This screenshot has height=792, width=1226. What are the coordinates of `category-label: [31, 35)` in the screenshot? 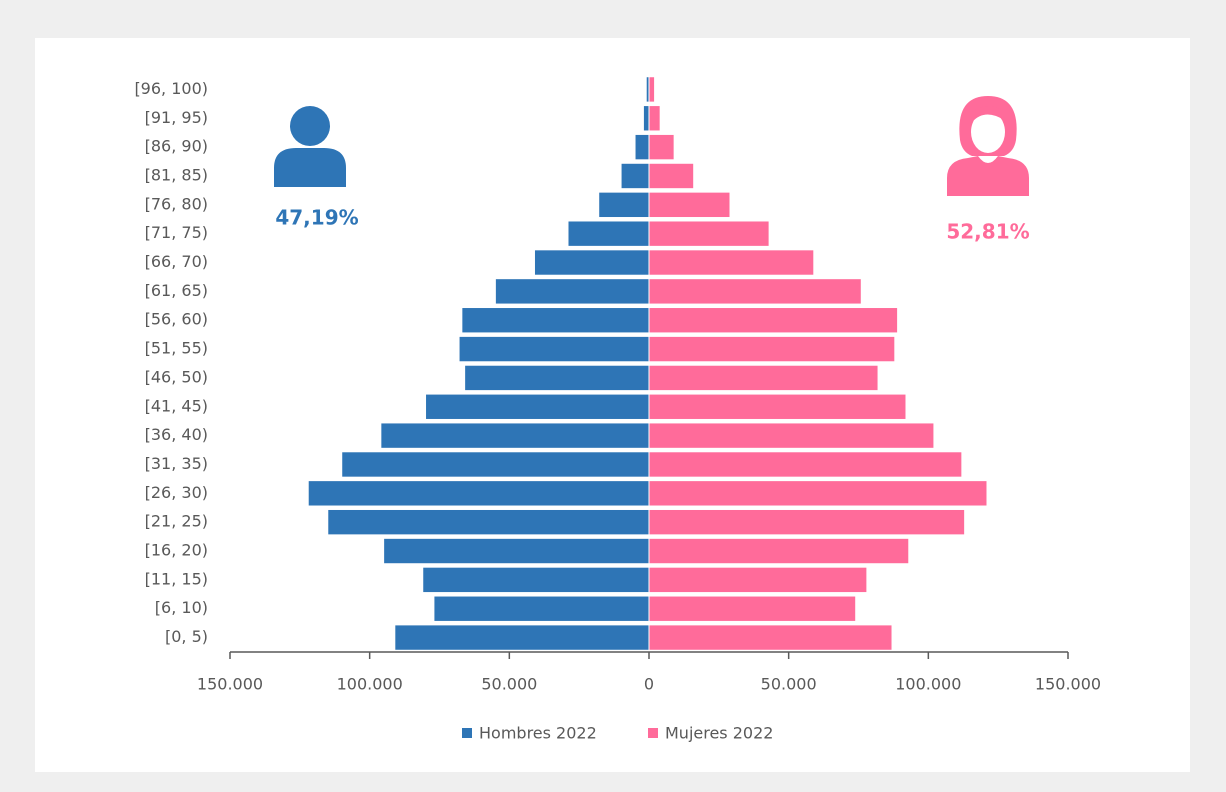 It's located at (176, 463).